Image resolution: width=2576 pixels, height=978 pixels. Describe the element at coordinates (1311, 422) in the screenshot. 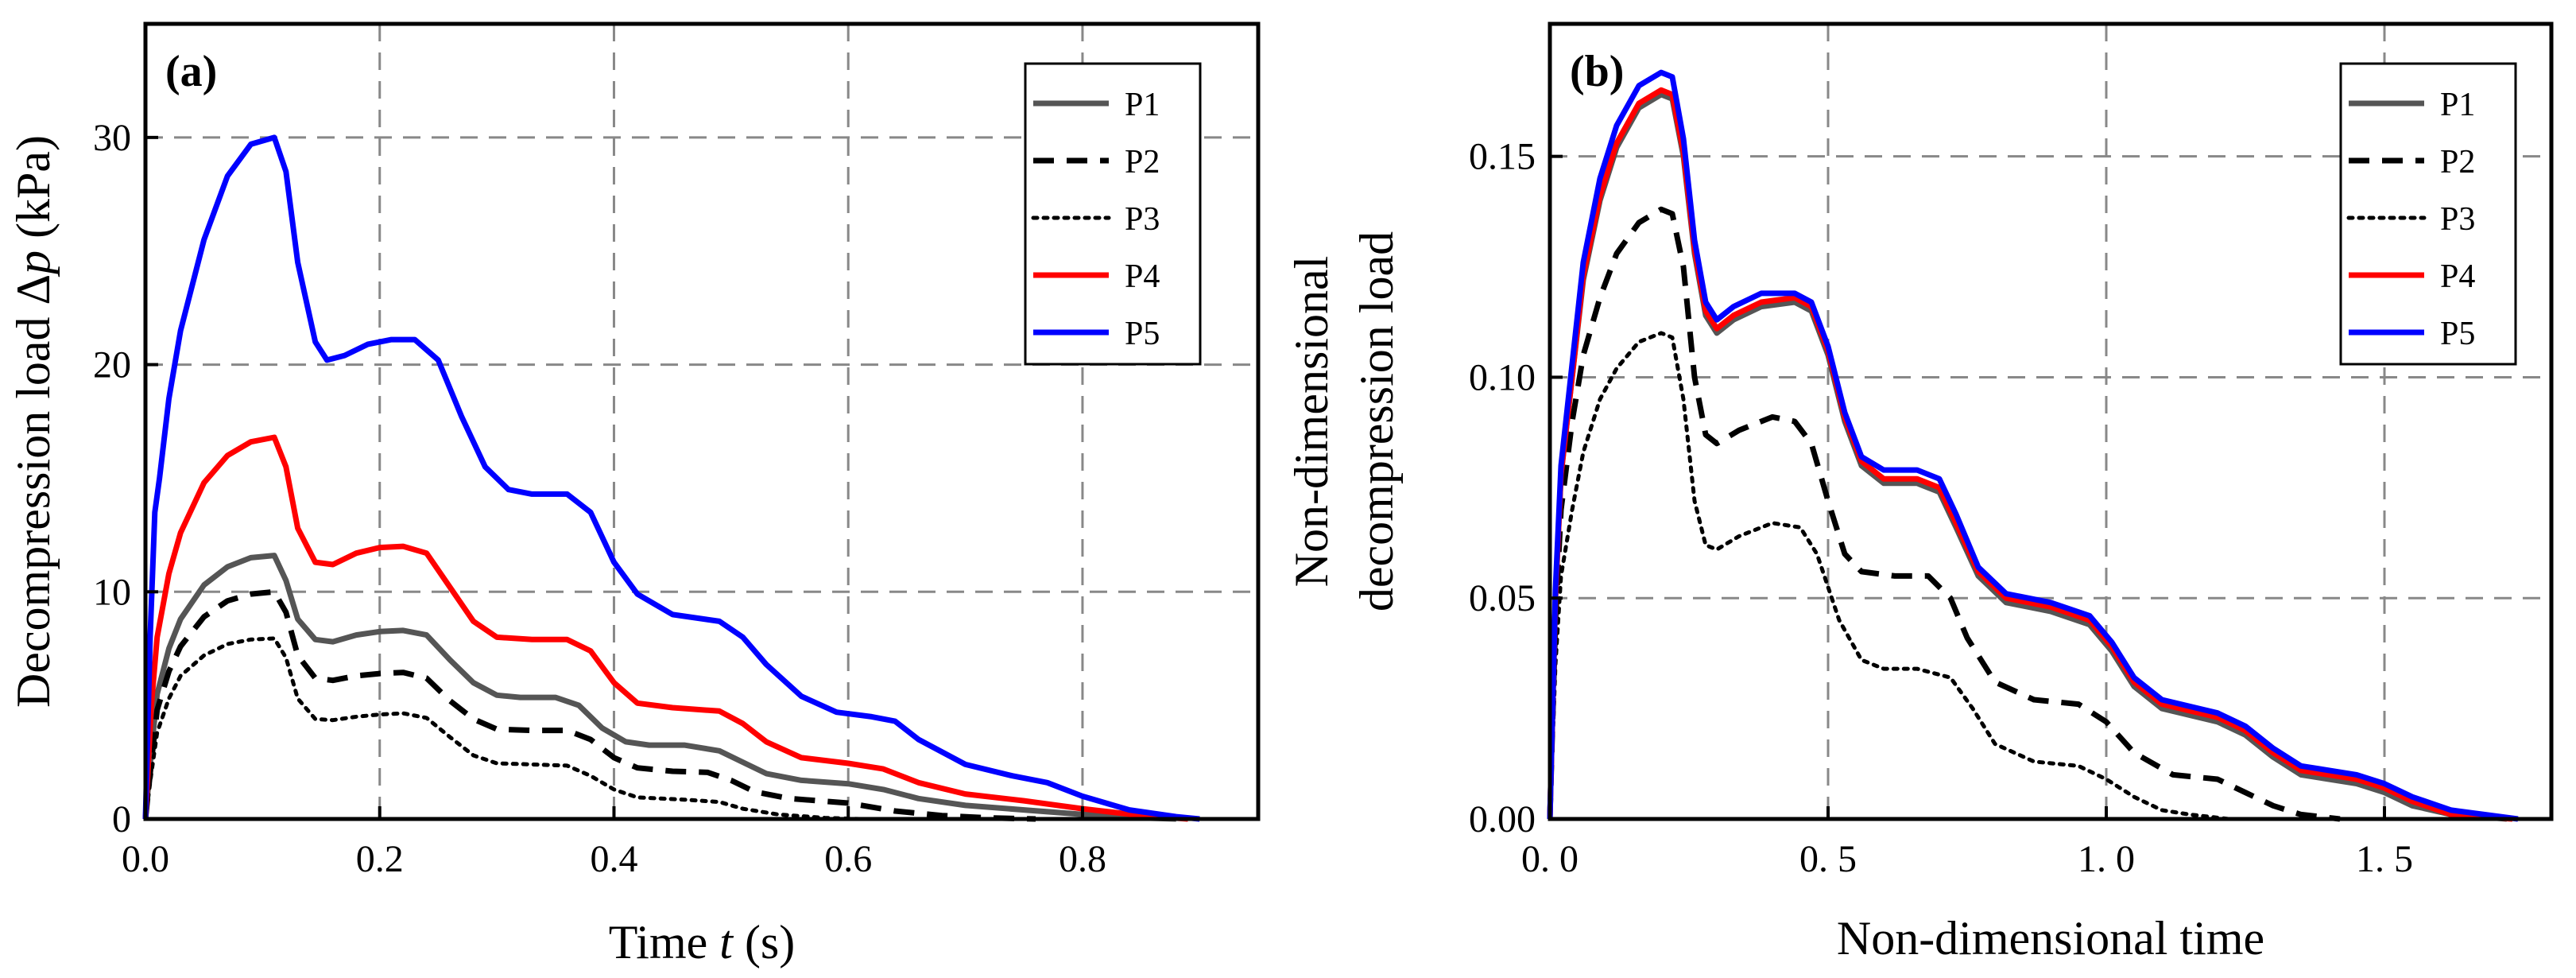

I see `chart-b-ylabel-line-0: Non-dimensional` at that location.